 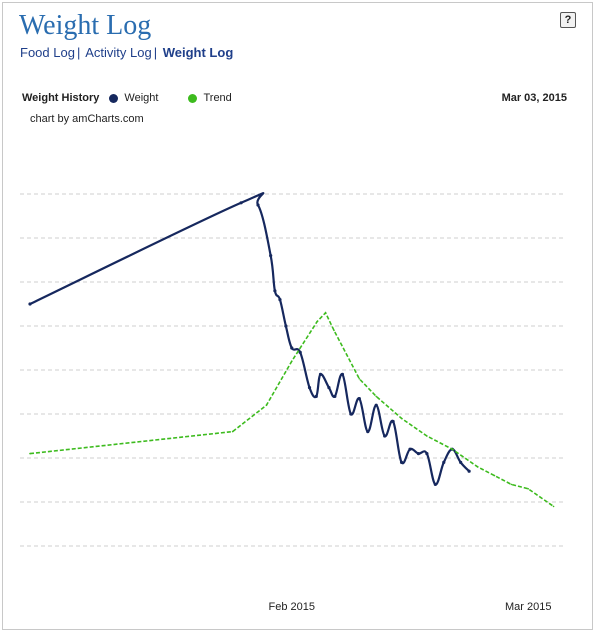 What do you see at coordinates (568, 20) in the screenshot?
I see `help-icon: ?` at bounding box center [568, 20].